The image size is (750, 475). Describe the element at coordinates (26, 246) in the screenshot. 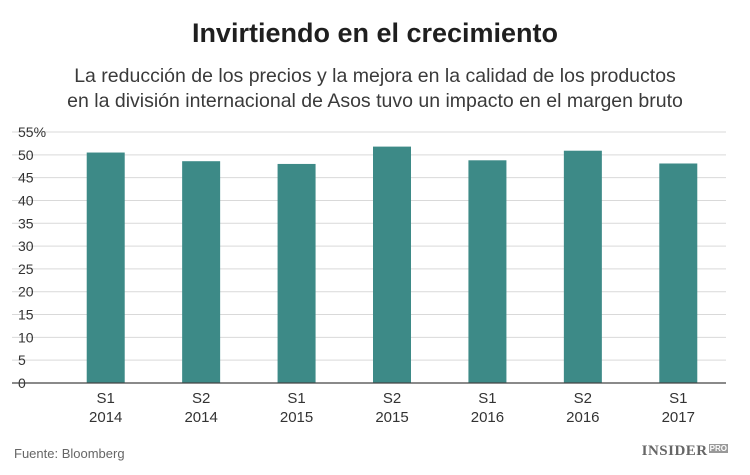

I see `y-tick-label: 30` at that location.